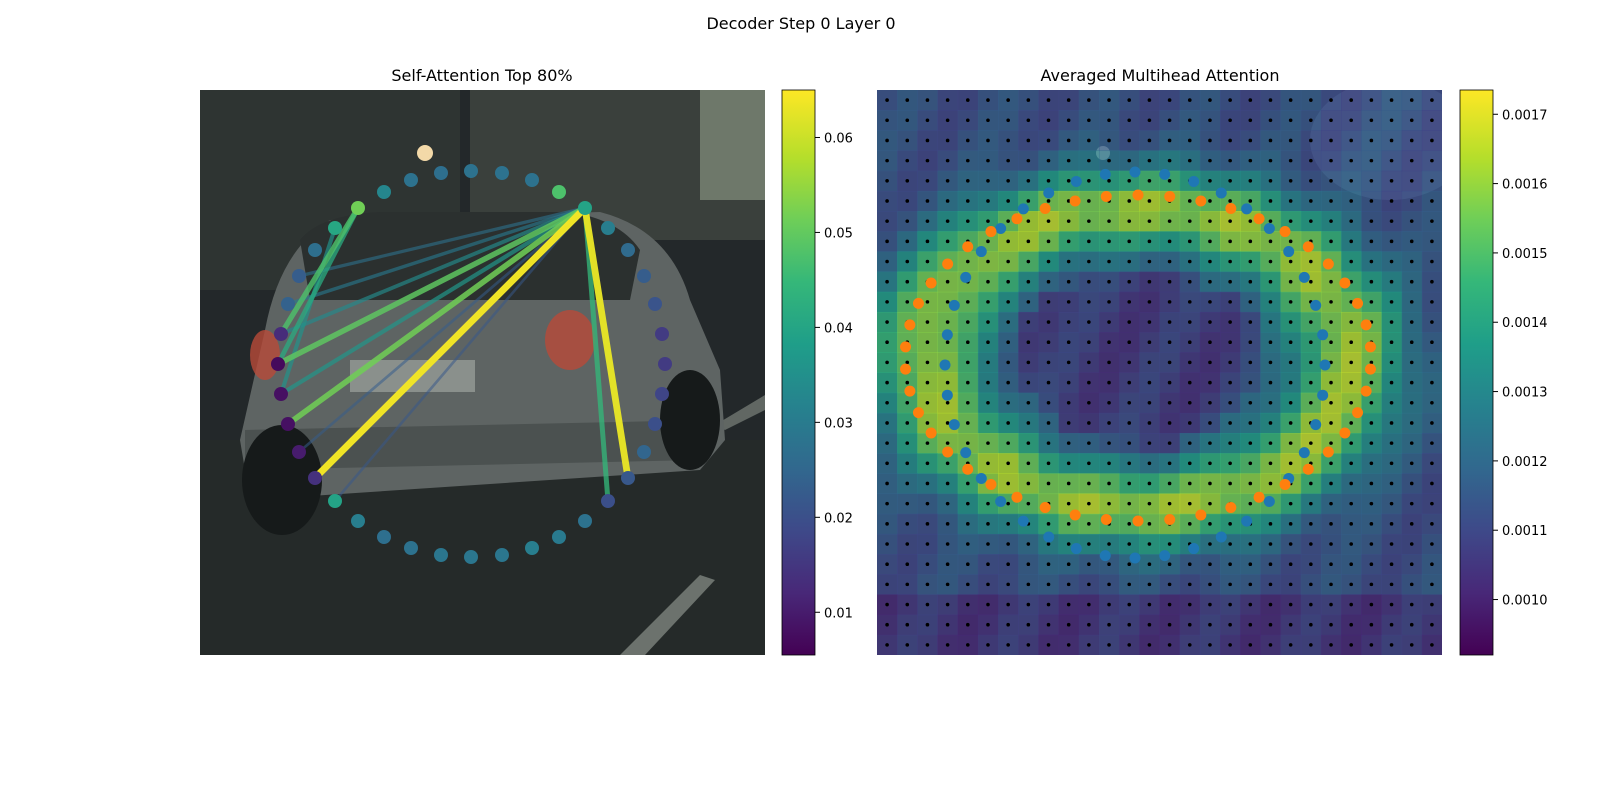 The height and width of the screenshot is (800, 1600). I want to click on prediction-rings, so click(1138, 365).